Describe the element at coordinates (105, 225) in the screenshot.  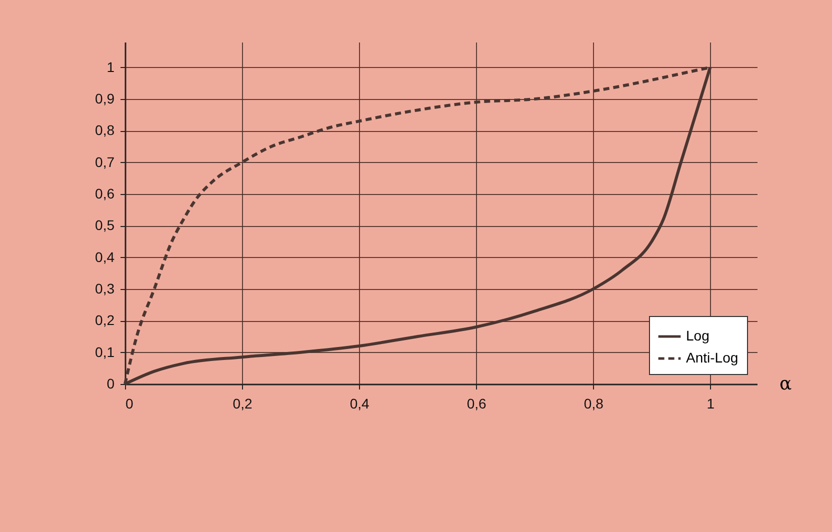
I see `y-tick-label: 0,5` at that location.